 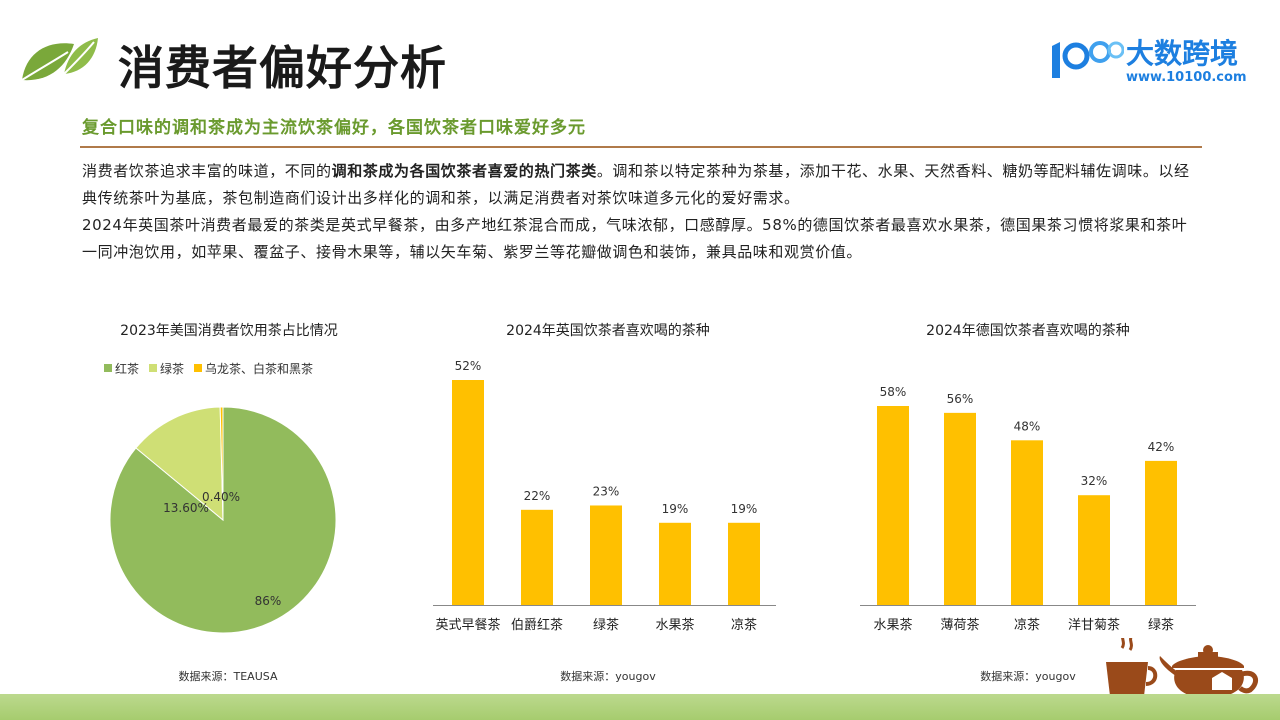 What do you see at coordinates (1180, 669) in the screenshot?
I see `teapot-icon` at bounding box center [1180, 669].